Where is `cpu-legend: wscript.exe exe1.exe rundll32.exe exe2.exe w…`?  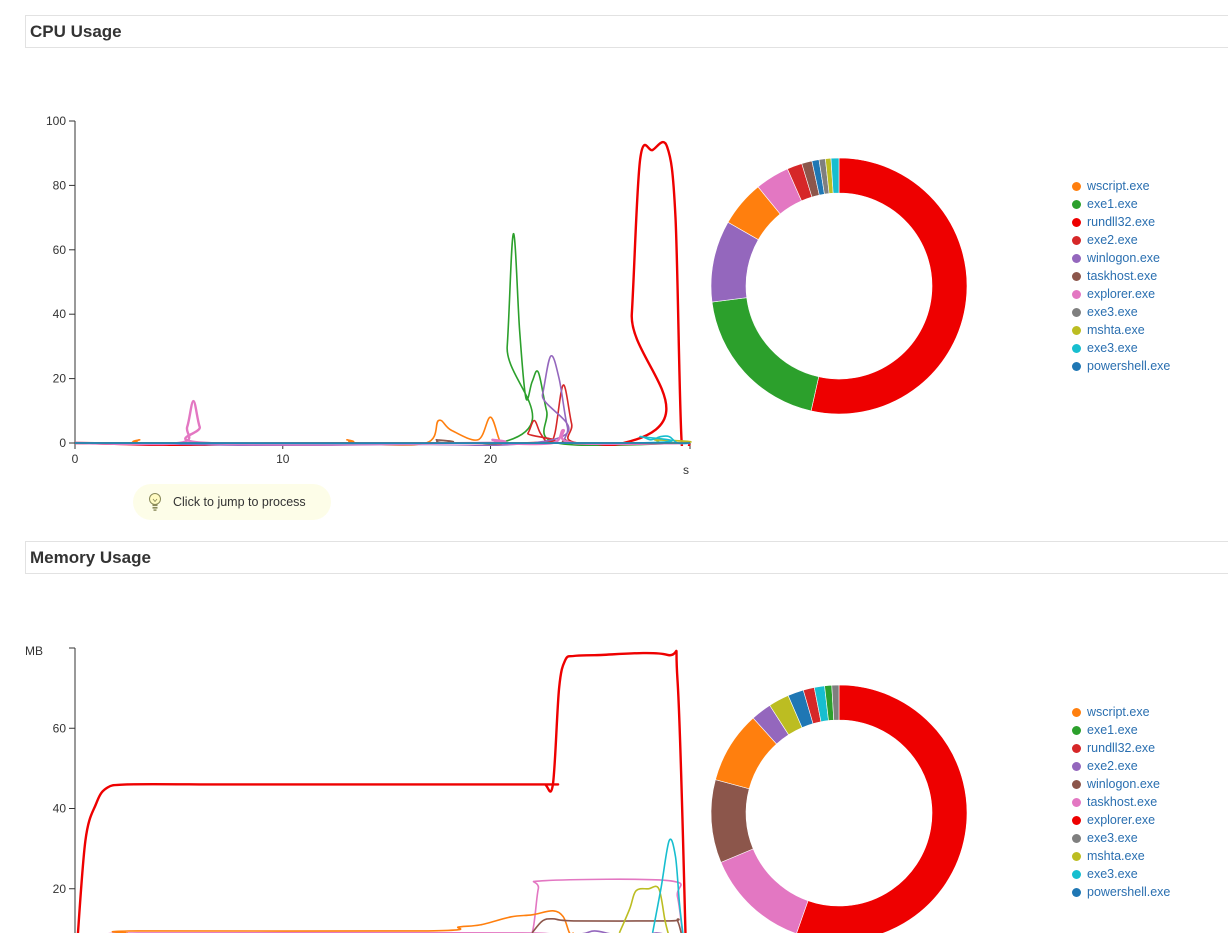
cpu-legend: wscript.exe exe1.exe rundll32.exe exe2.exe w… is located at coordinates (1121, 276).